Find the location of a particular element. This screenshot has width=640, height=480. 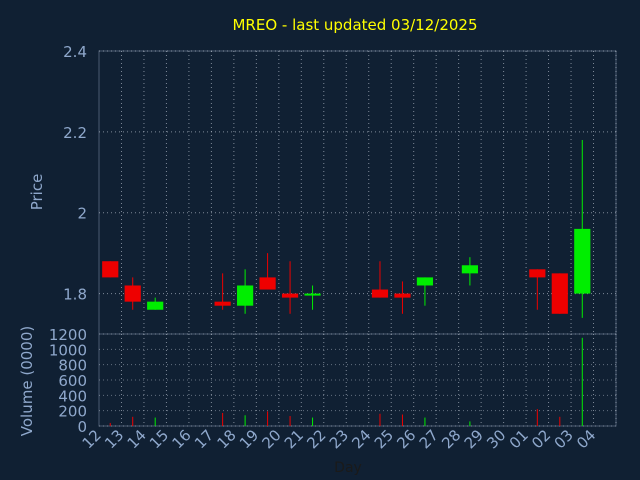

volume-tick-label: 200 is located at coordinates (72, 412).